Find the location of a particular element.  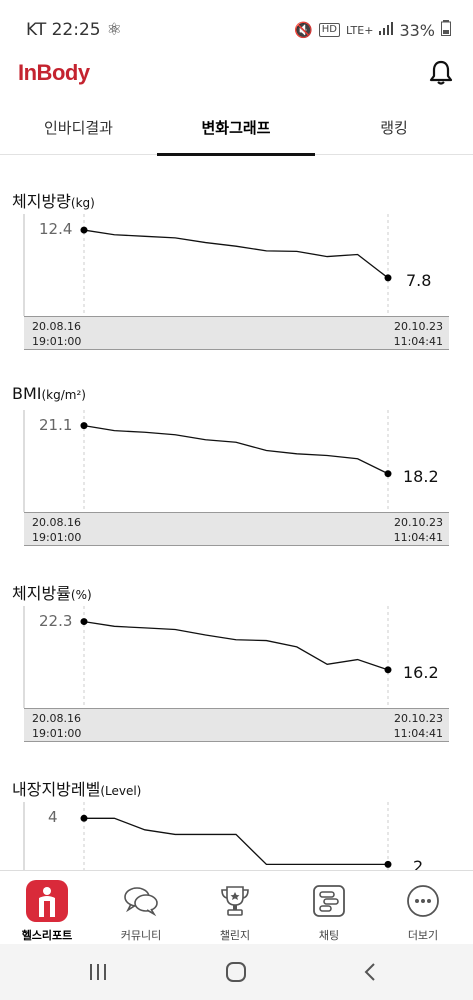

chart-title-text: 체지방량 is located at coordinates (41, 201).